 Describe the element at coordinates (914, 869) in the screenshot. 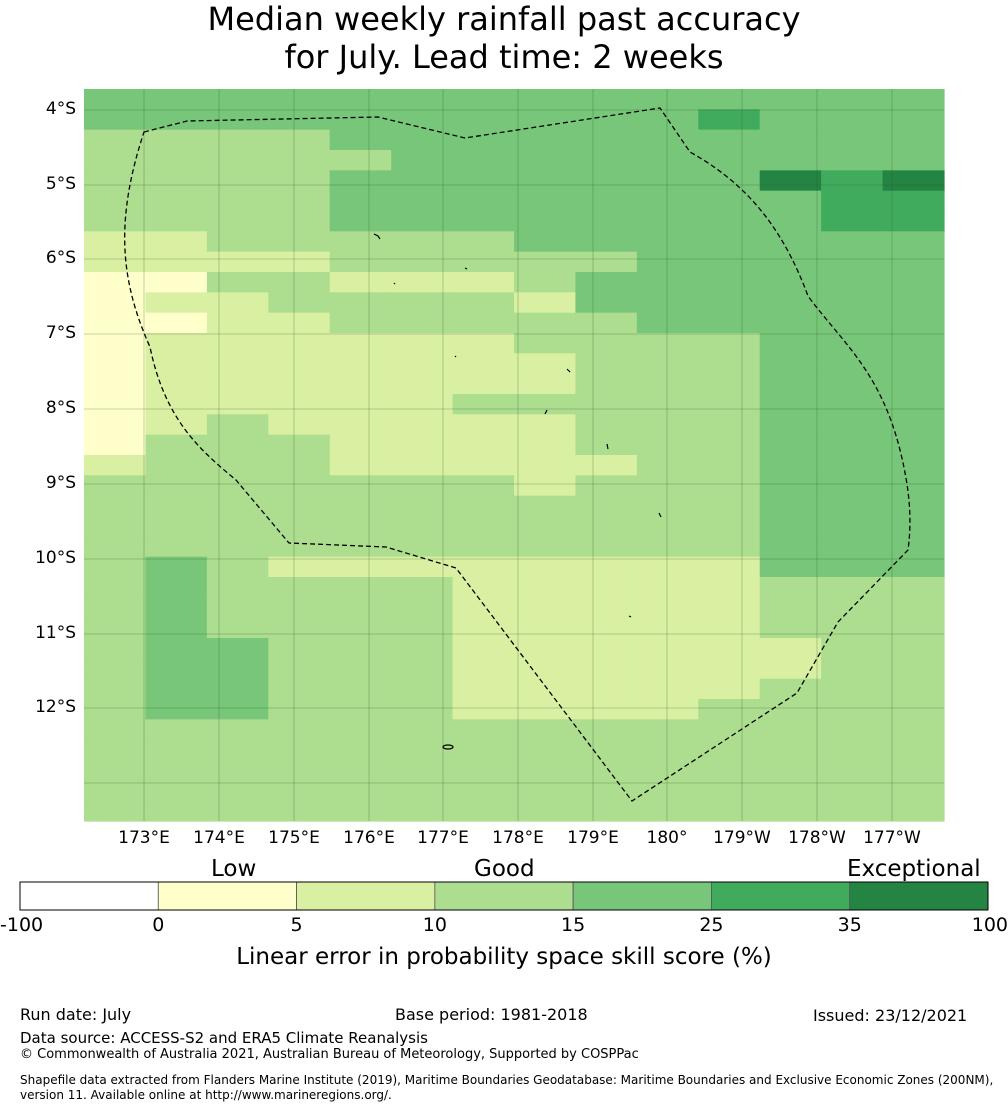

I see `category-exceptional: Exceptional` at that location.